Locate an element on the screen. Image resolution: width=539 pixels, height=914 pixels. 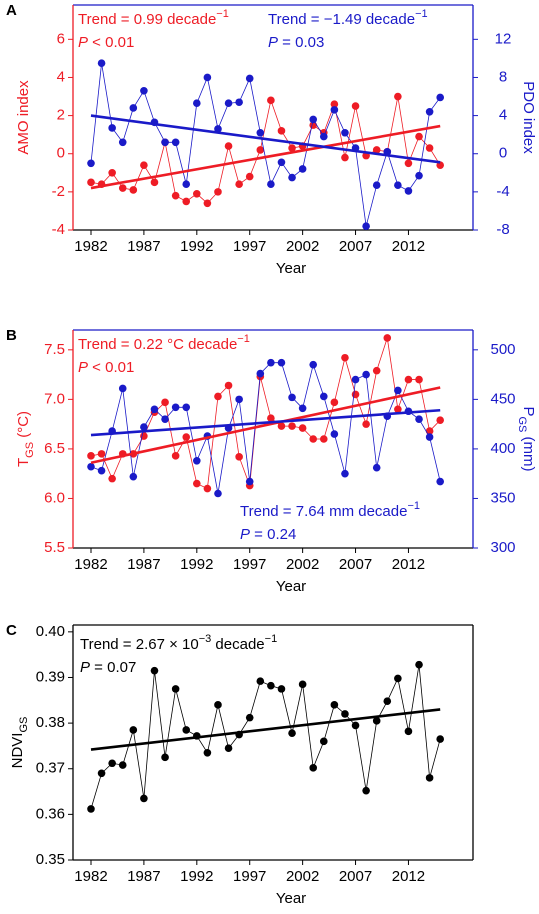
text-part: Trend = −1.49 decade is located at coordinates (341, 19).